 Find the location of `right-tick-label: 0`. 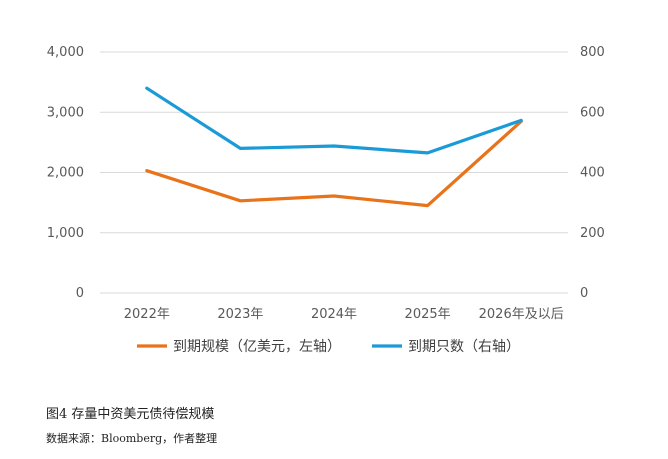

right-tick-label: 0 is located at coordinates (584, 293).